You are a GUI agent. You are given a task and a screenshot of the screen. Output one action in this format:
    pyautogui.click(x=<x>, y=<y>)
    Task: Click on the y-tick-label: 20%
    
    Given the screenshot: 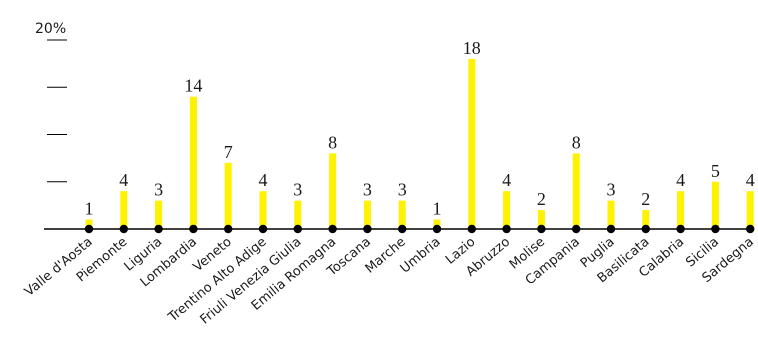 What is the action you would take?
    pyautogui.click(x=50, y=29)
    